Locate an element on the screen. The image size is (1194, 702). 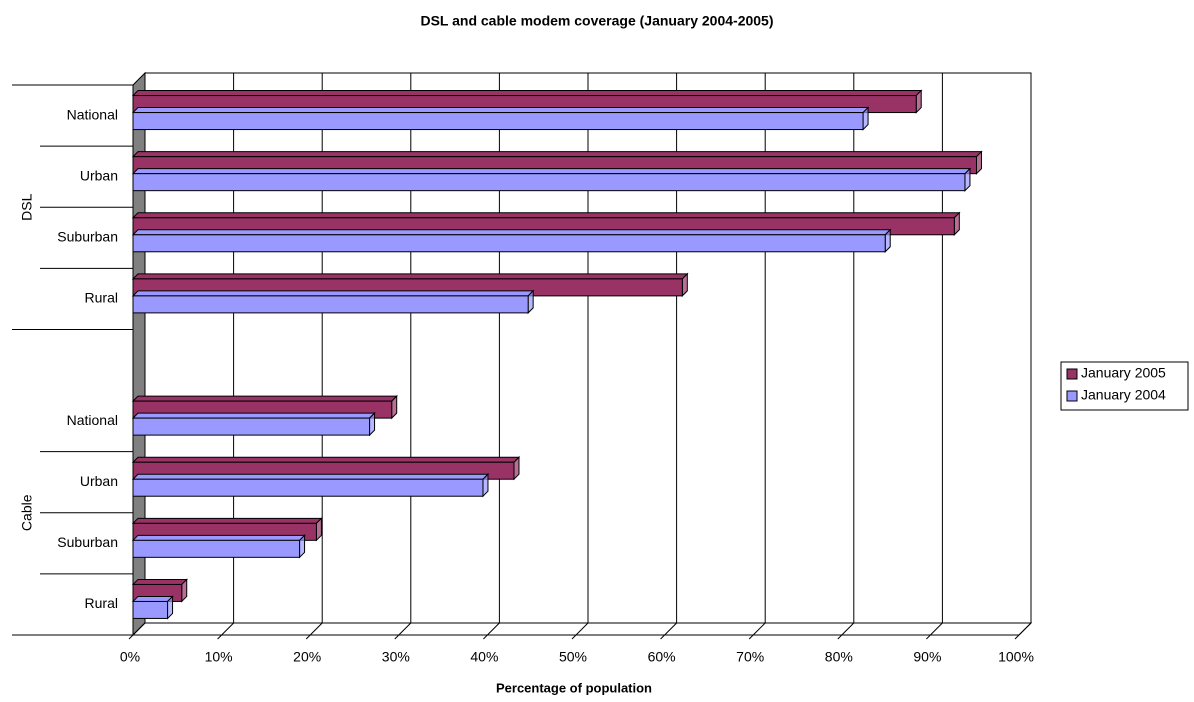
x-tick-label: 90% is located at coordinates (927, 657).